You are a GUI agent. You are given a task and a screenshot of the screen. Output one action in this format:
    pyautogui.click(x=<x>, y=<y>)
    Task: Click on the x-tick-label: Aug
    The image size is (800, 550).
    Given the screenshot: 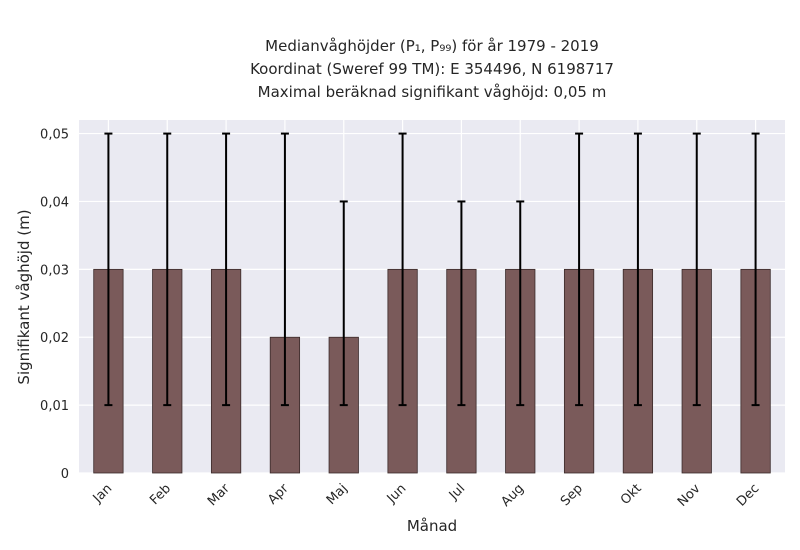 What is the action you would take?
    pyautogui.click(x=513, y=495)
    